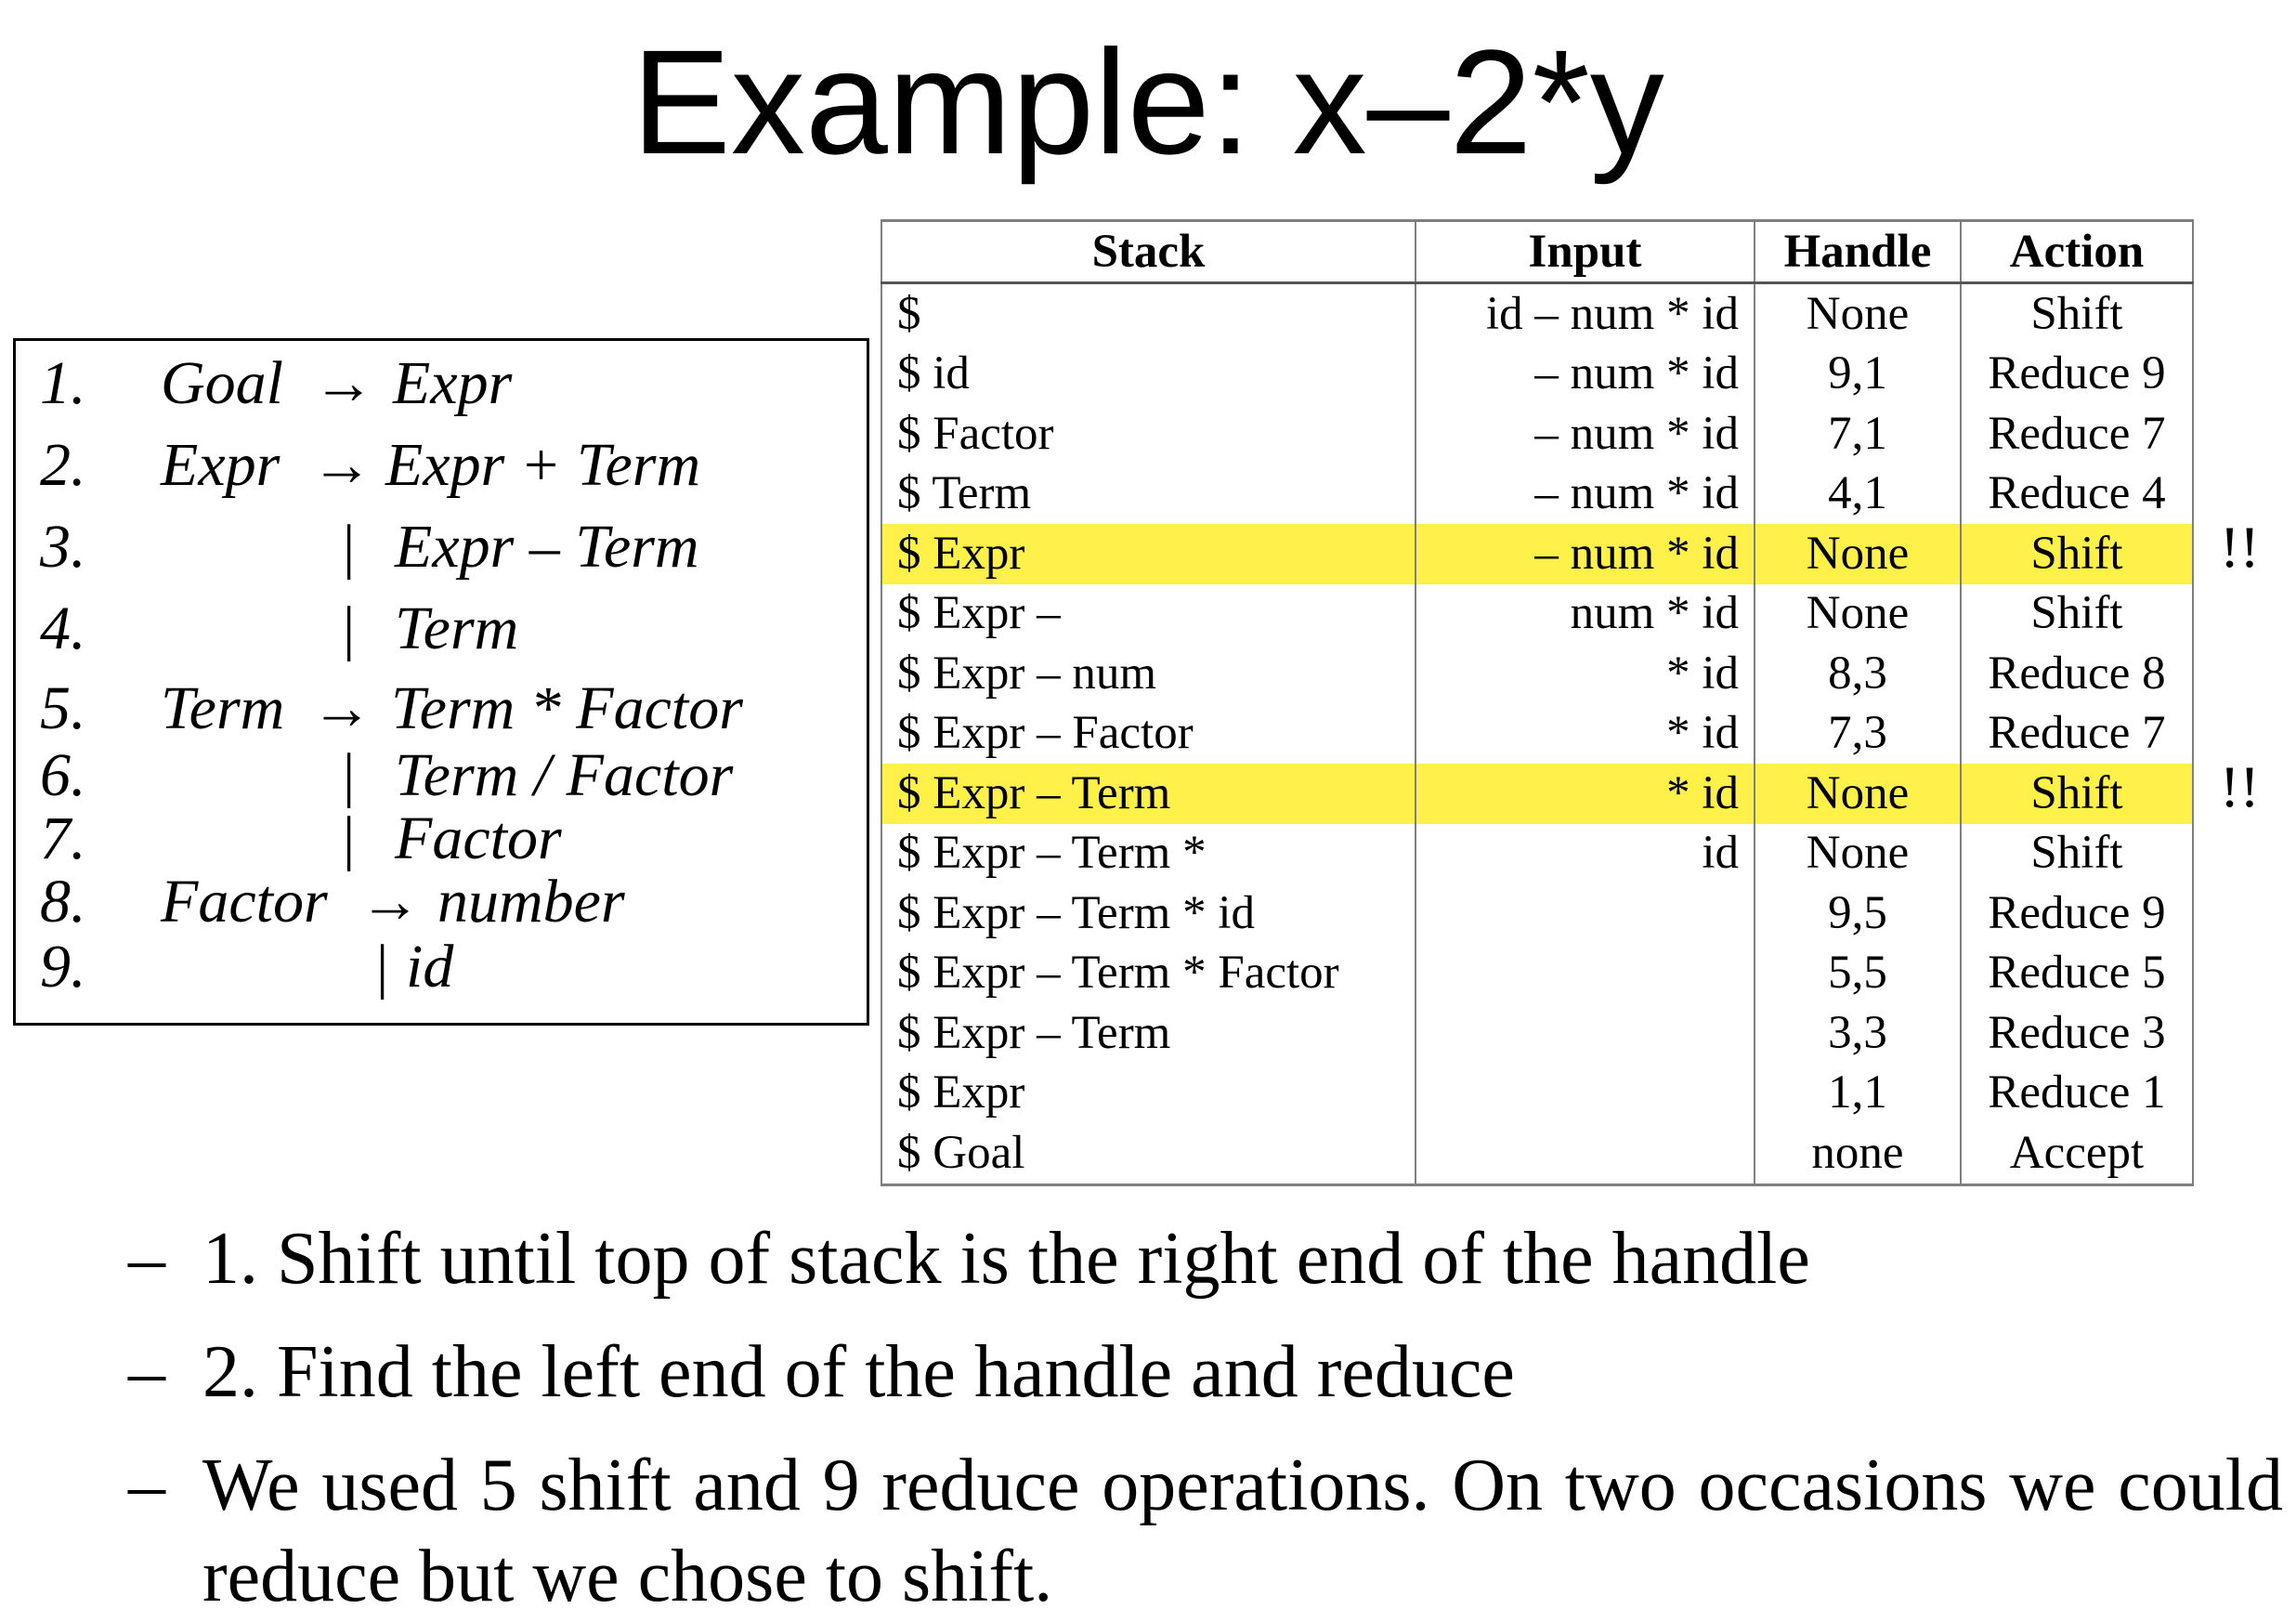  What do you see at coordinates (63, 547) in the screenshot?
I see `rule-number: 3.` at bounding box center [63, 547].